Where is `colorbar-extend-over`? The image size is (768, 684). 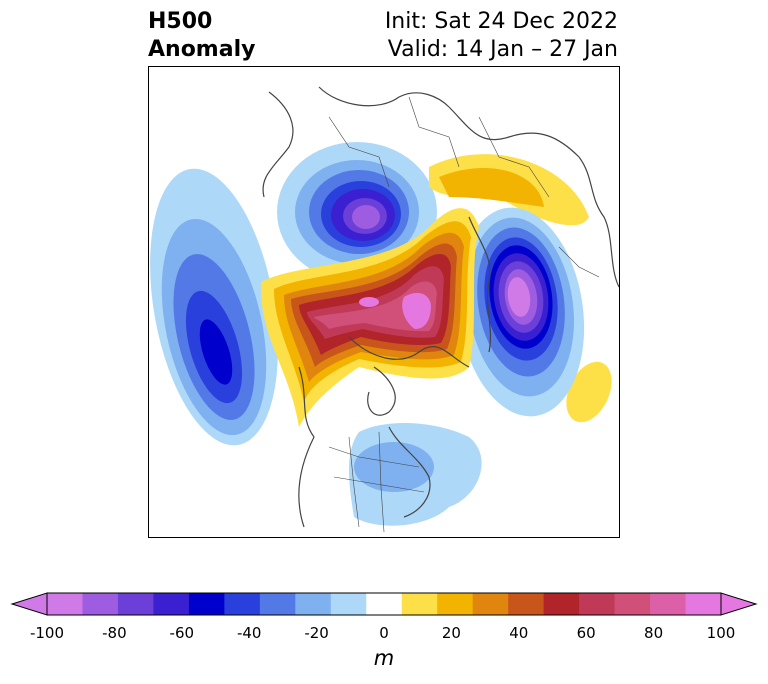
colorbar-extend-over is located at coordinates (739, 604).